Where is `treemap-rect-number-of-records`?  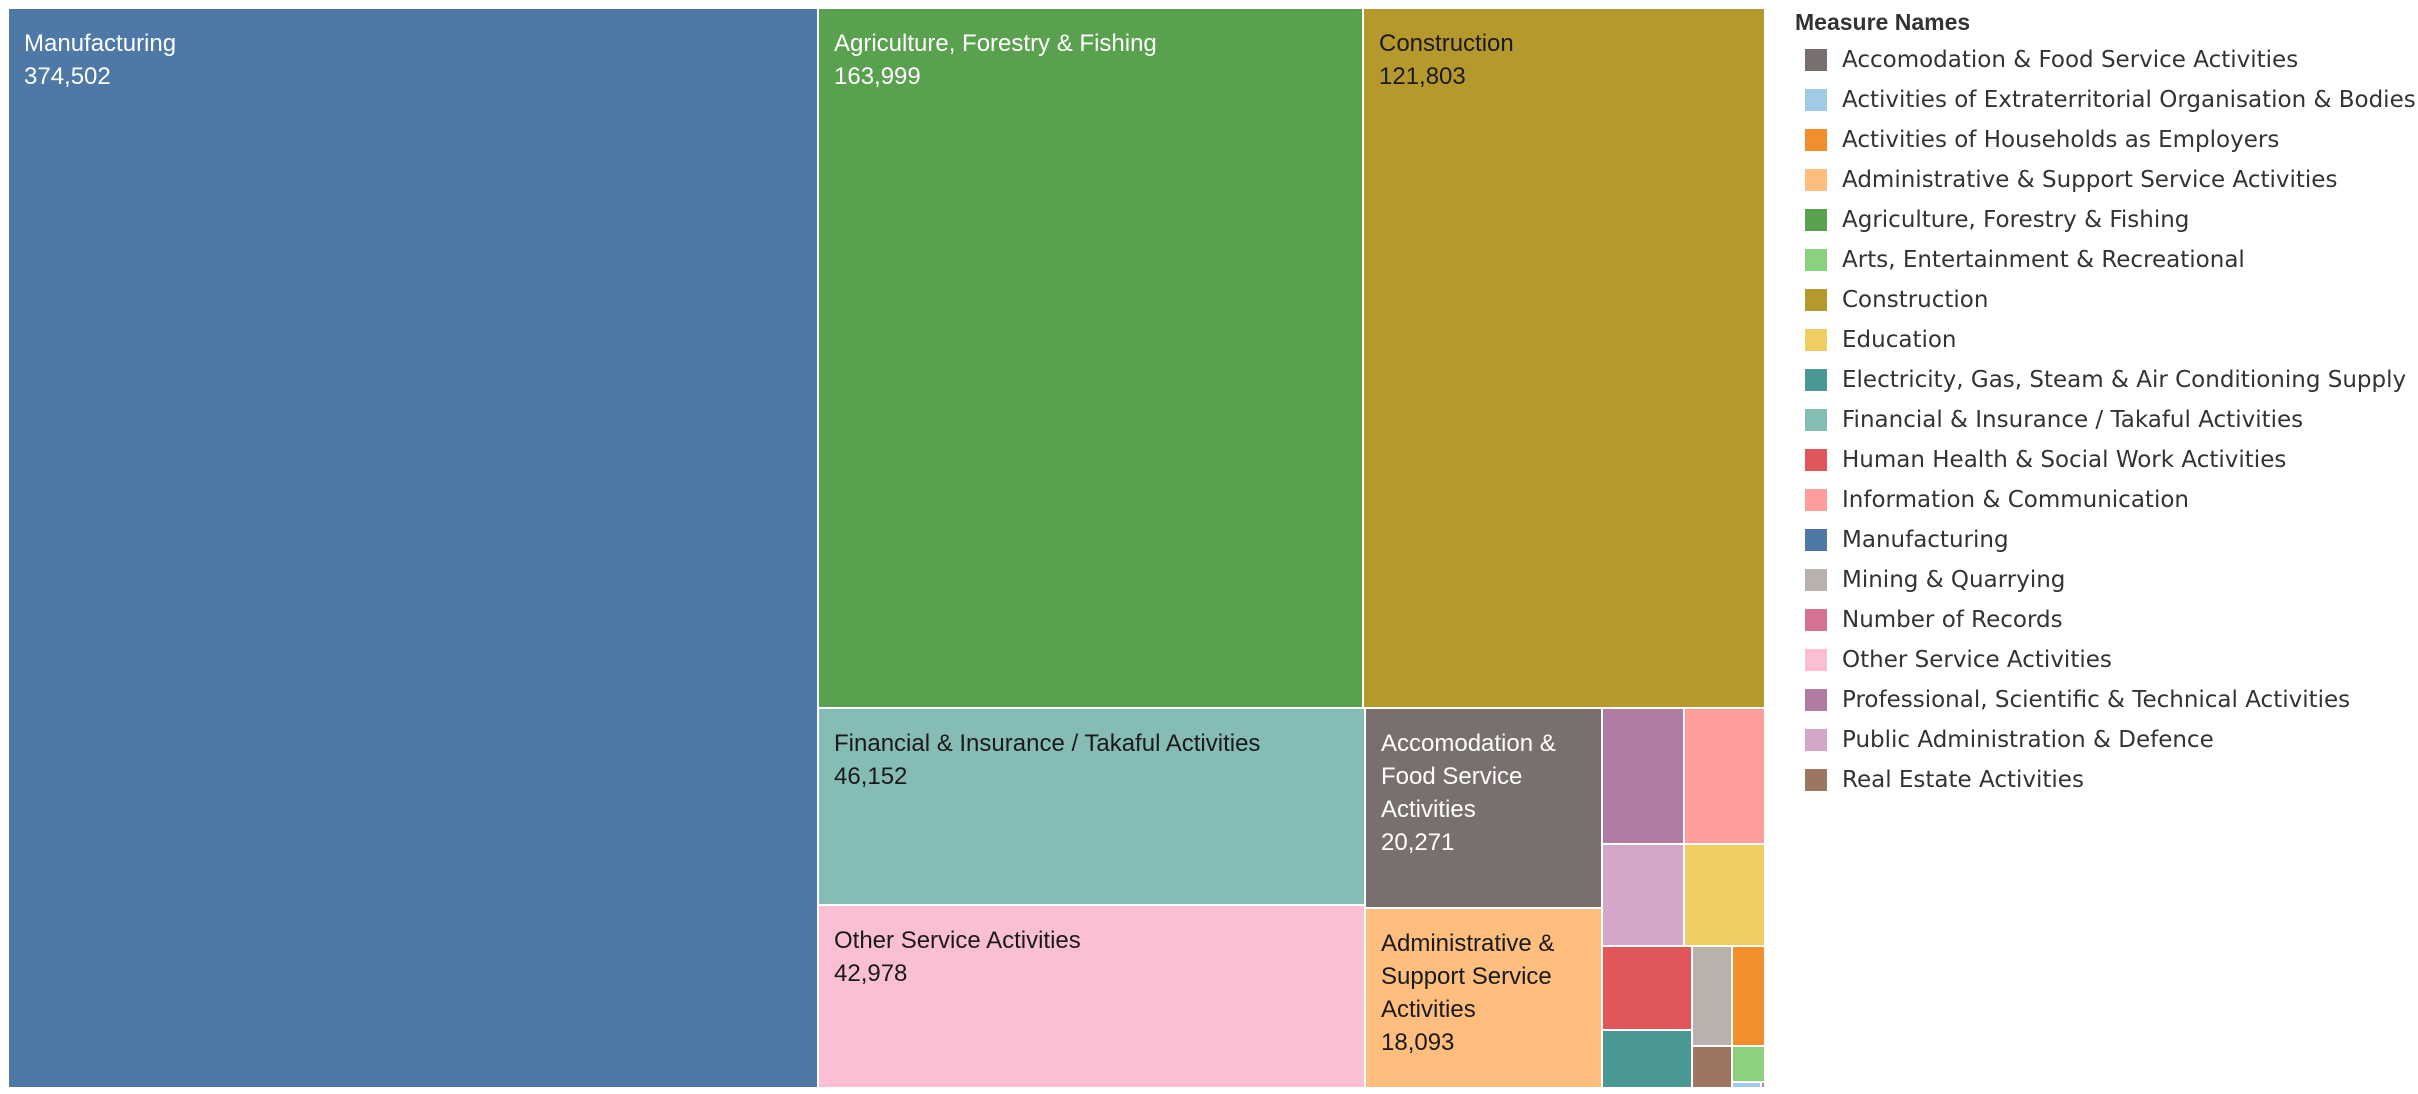 treemap-rect-number-of-records is located at coordinates (1763, 1085).